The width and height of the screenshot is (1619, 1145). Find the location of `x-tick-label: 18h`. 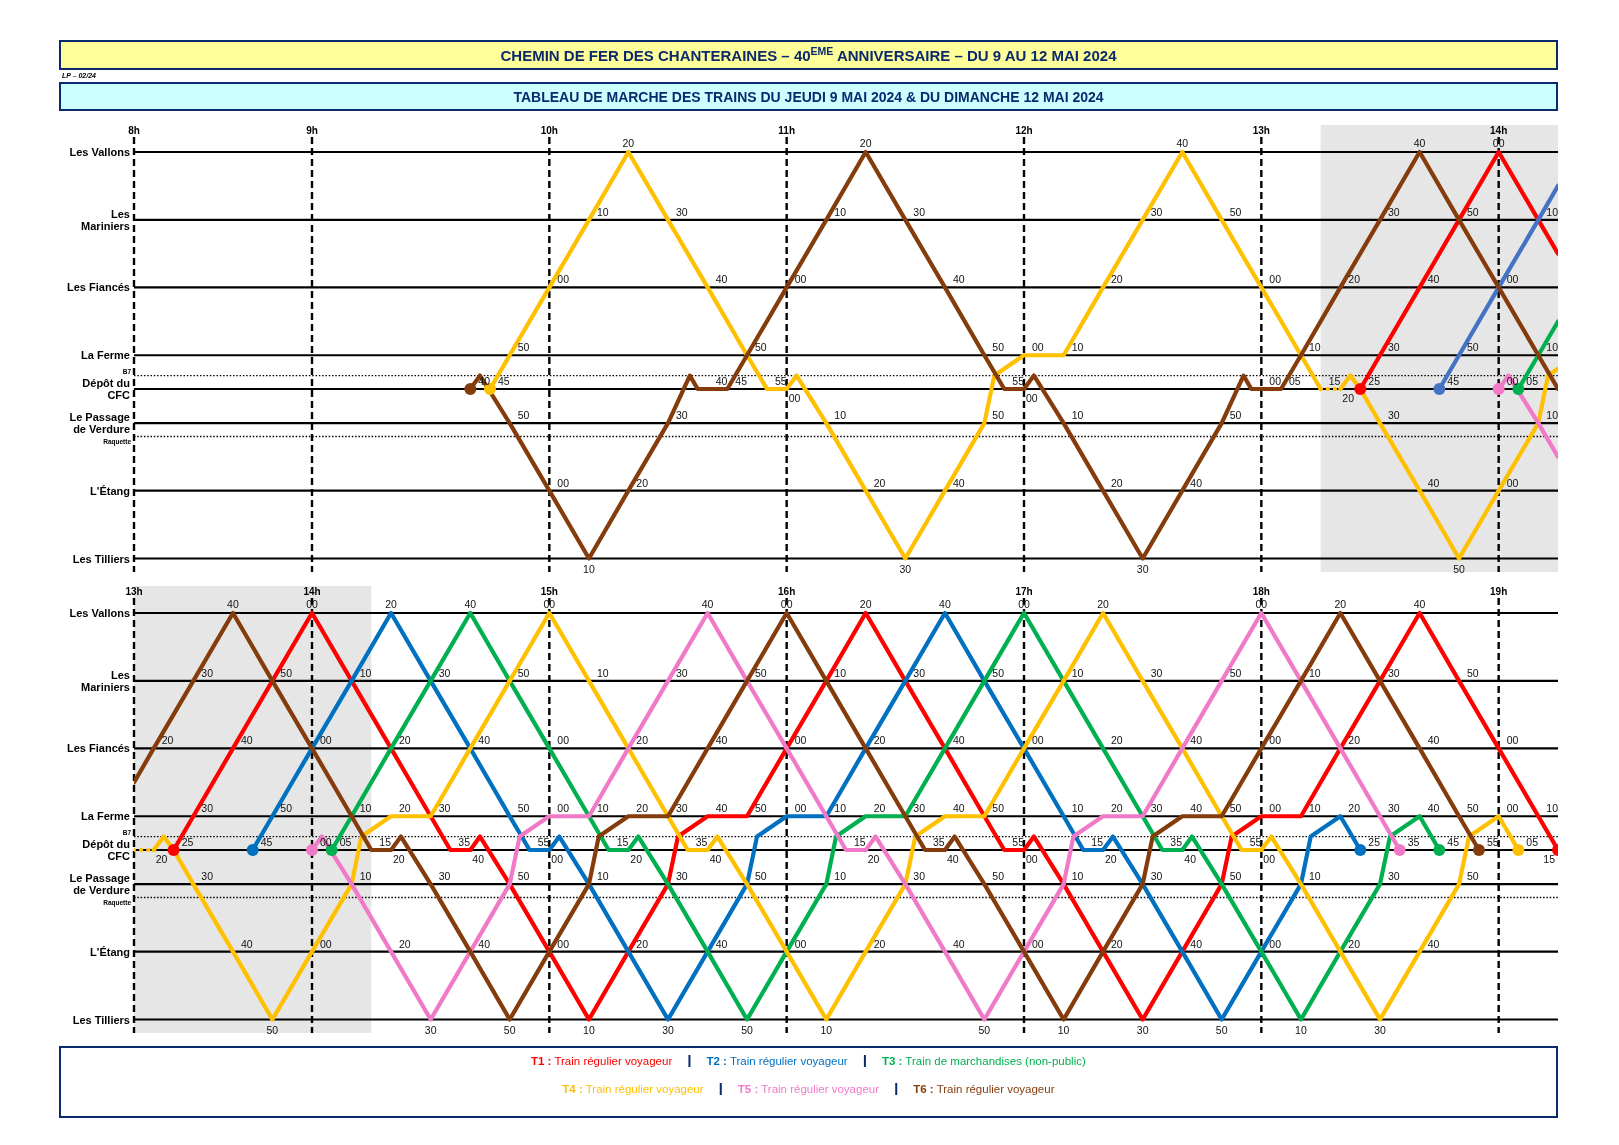

x-tick-label: 18h is located at coordinates (1261, 591).